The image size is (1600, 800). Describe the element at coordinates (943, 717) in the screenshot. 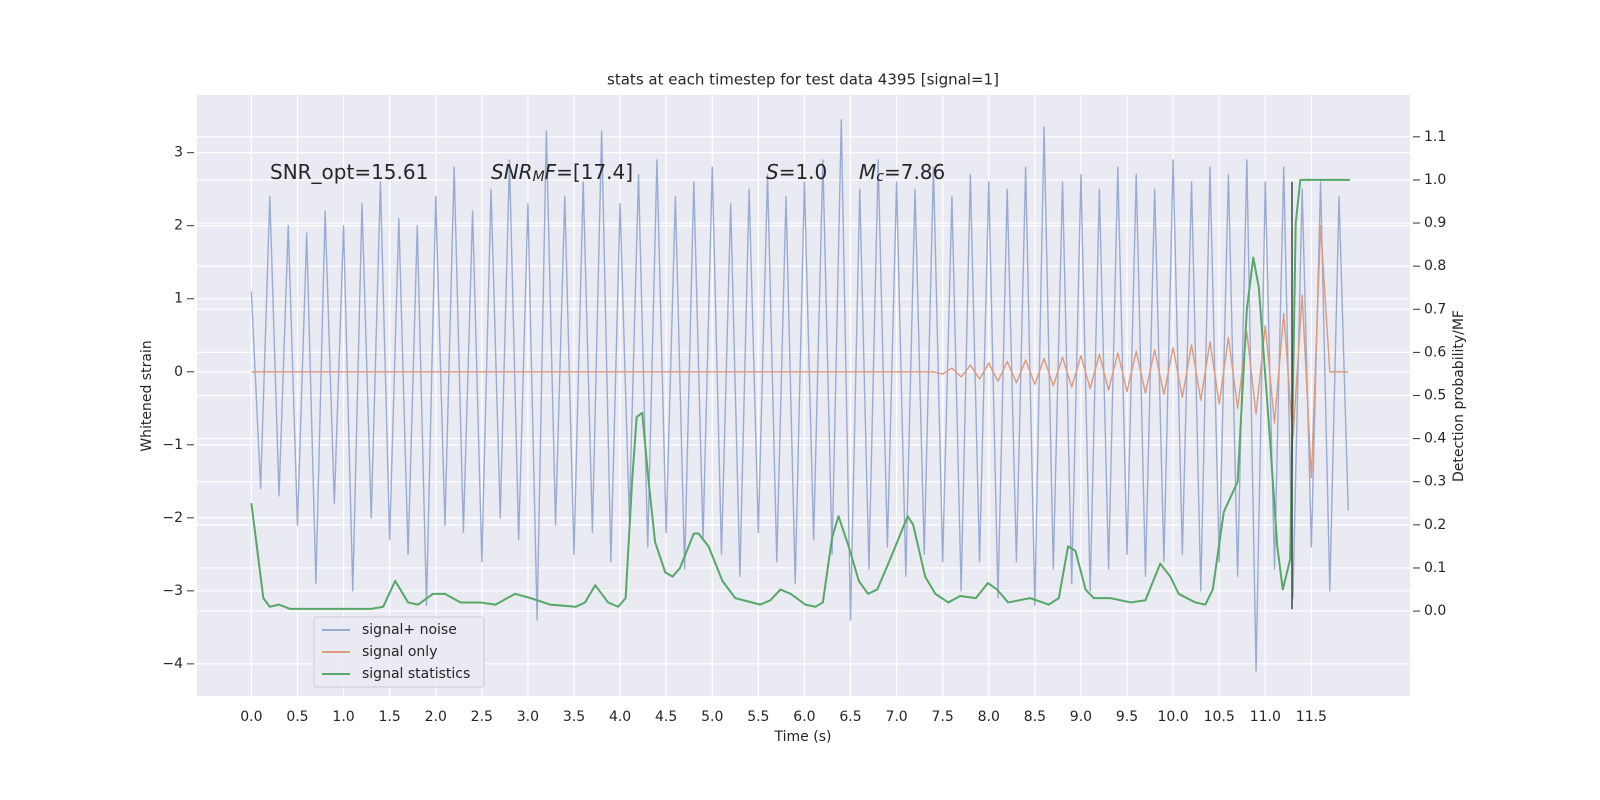

I see `x-tick-label: 7.5` at that location.